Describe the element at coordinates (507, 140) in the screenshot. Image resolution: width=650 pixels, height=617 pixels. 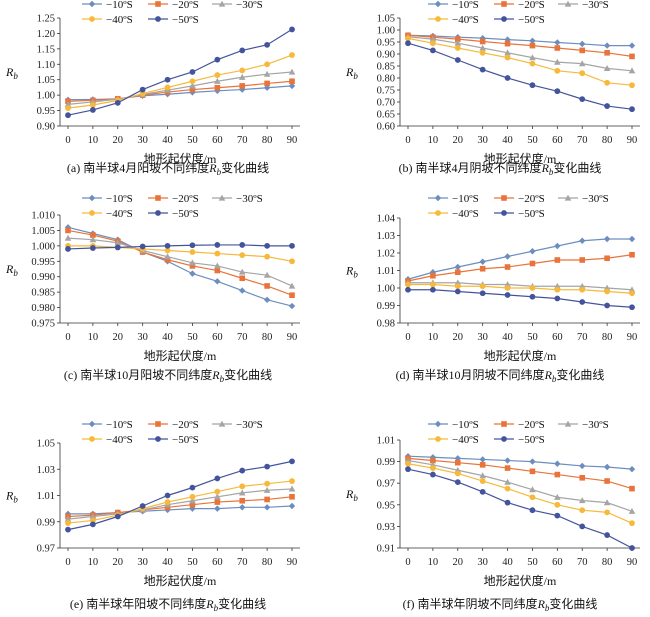
I see `x-tick-label: 40` at that location.